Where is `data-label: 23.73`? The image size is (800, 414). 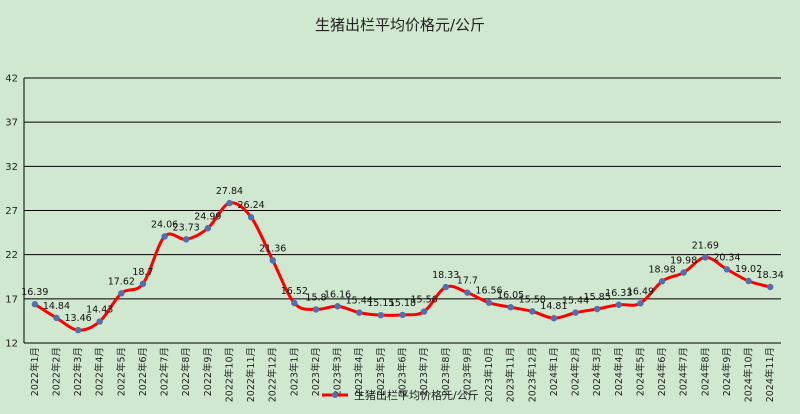
data-label: 23.73 is located at coordinates (186, 227).